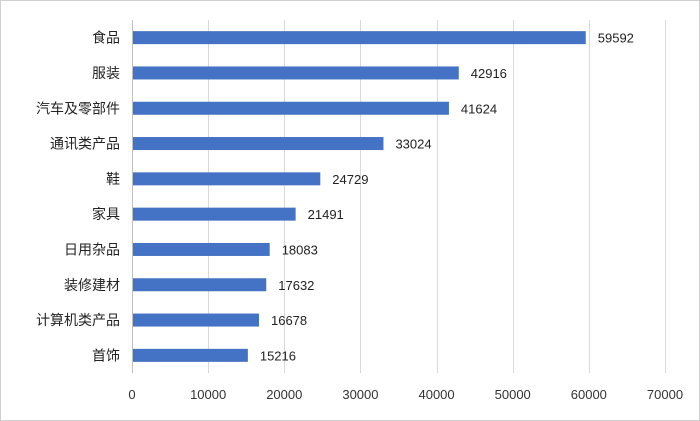 Image resolution: width=700 pixels, height=421 pixels. What do you see at coordinates (436, 394) in the screenshot?
I see `x-tick-label: 40000` at bounding box center [436, 394].